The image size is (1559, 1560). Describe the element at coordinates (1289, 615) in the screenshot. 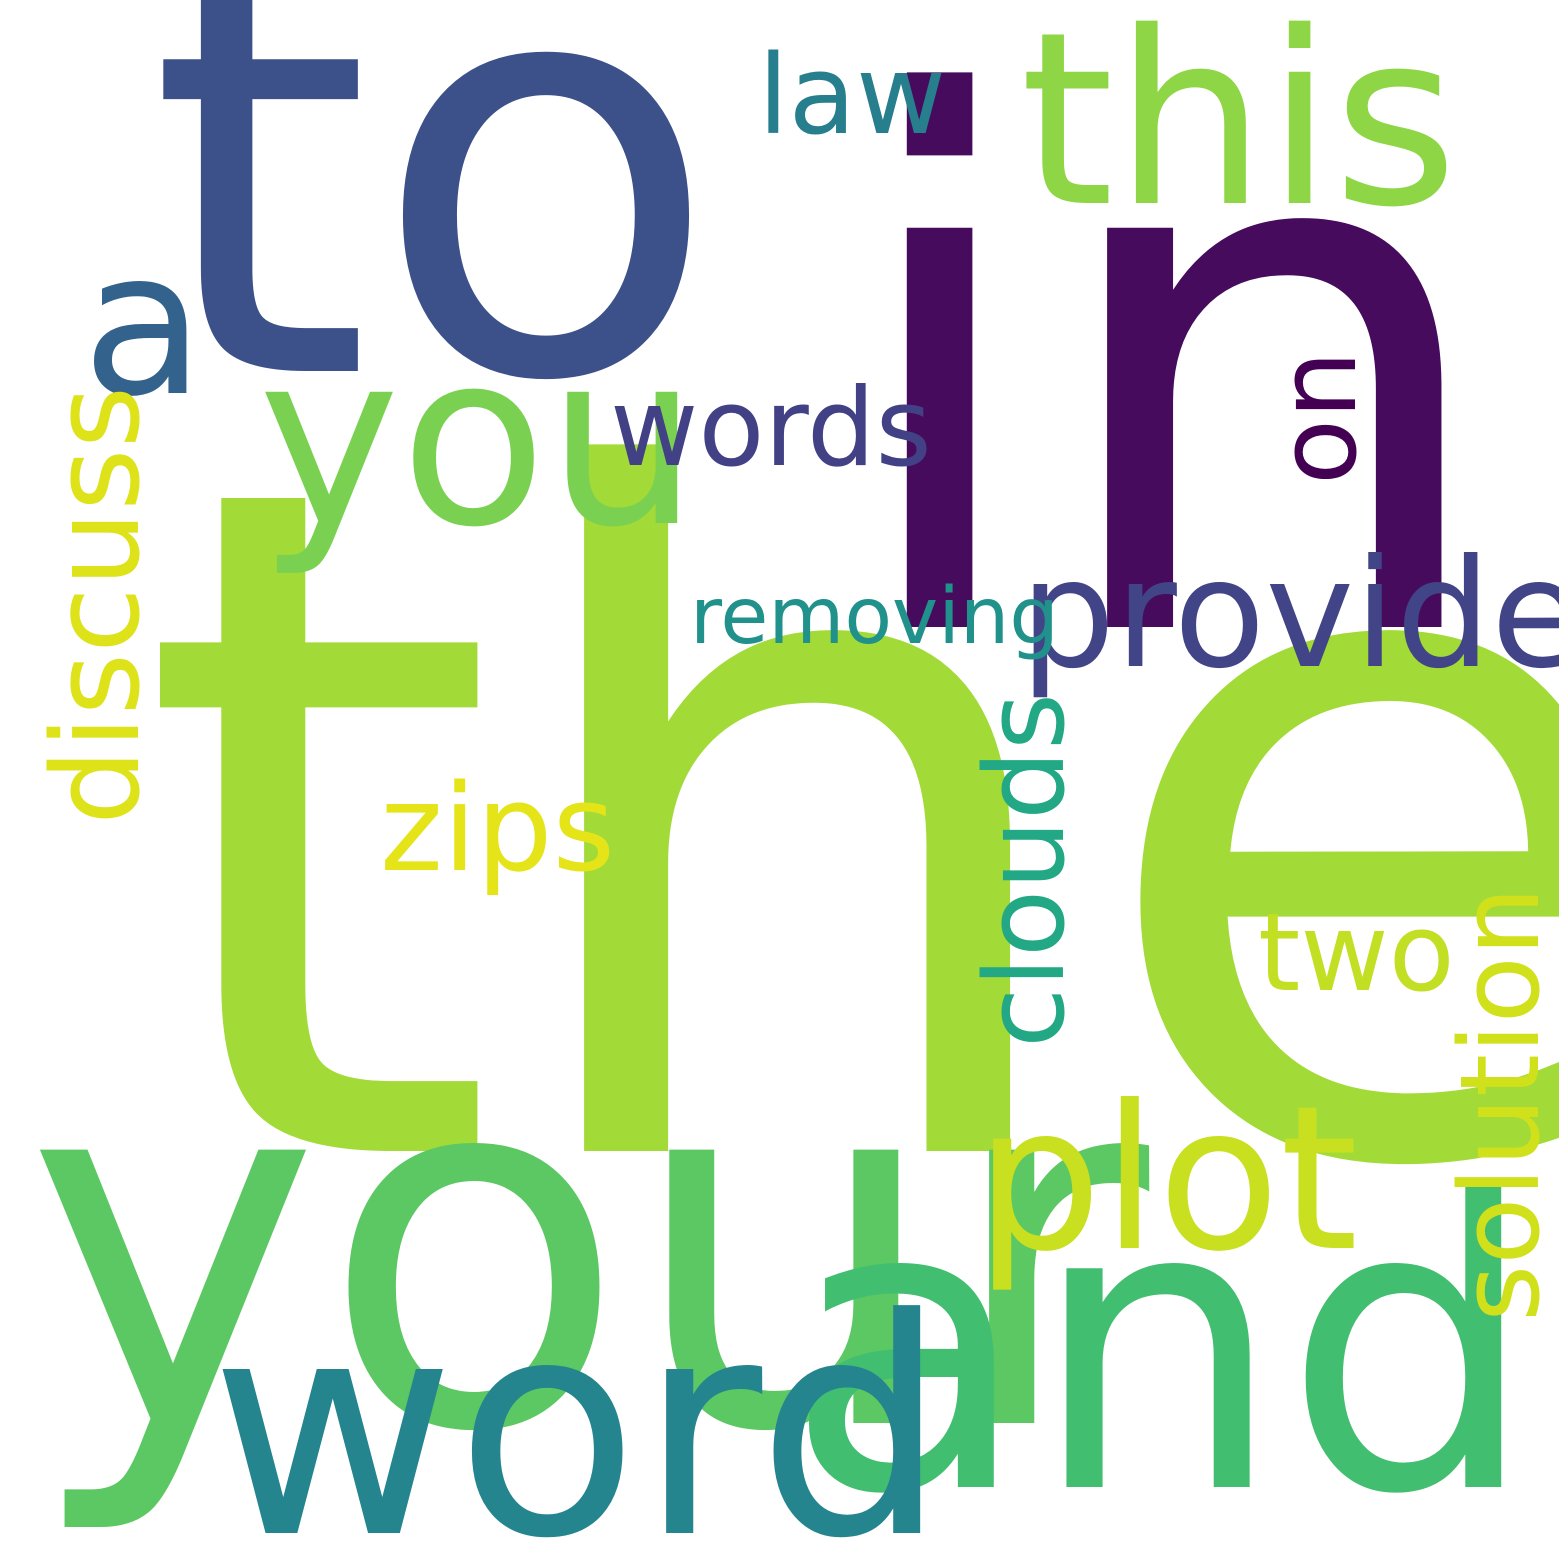

I see `word-provide: provide` at that location.